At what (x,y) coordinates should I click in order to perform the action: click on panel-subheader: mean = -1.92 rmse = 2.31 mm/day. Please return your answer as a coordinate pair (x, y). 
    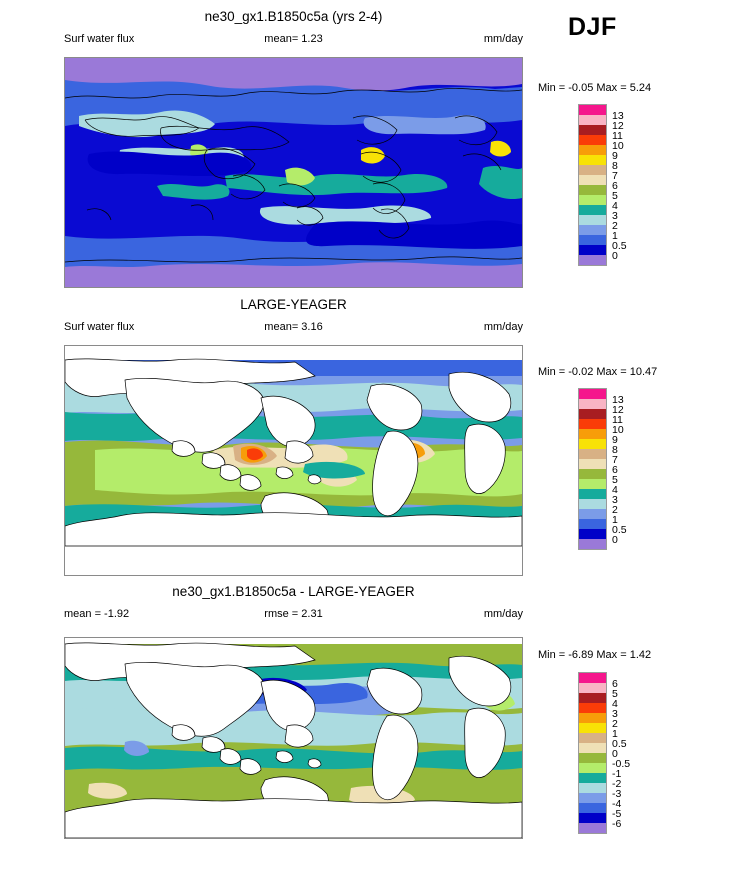
    Looking at the image, I should click on (293, 616).